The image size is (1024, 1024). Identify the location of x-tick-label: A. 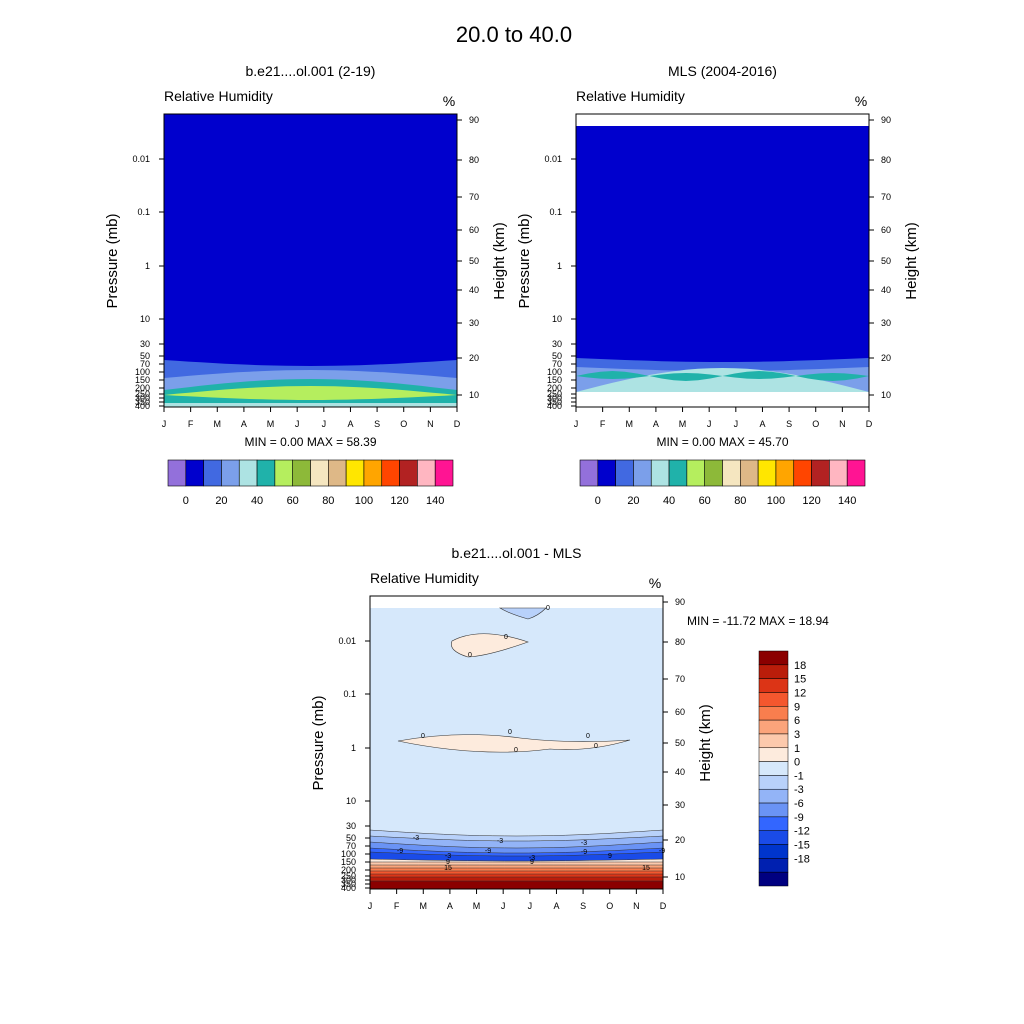
(450, 906).